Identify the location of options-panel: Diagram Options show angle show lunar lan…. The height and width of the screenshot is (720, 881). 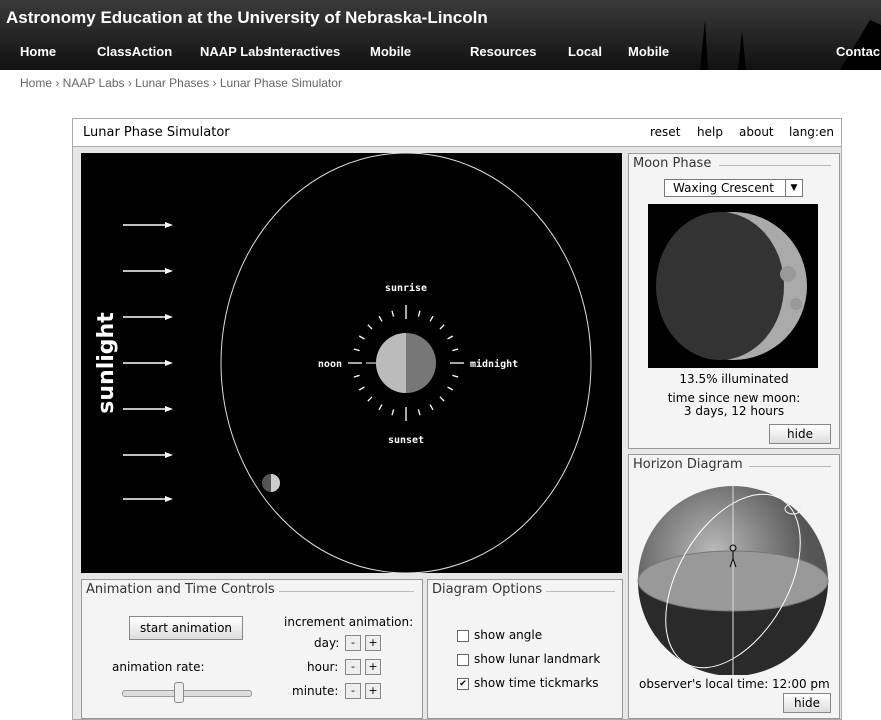
(525, 649).